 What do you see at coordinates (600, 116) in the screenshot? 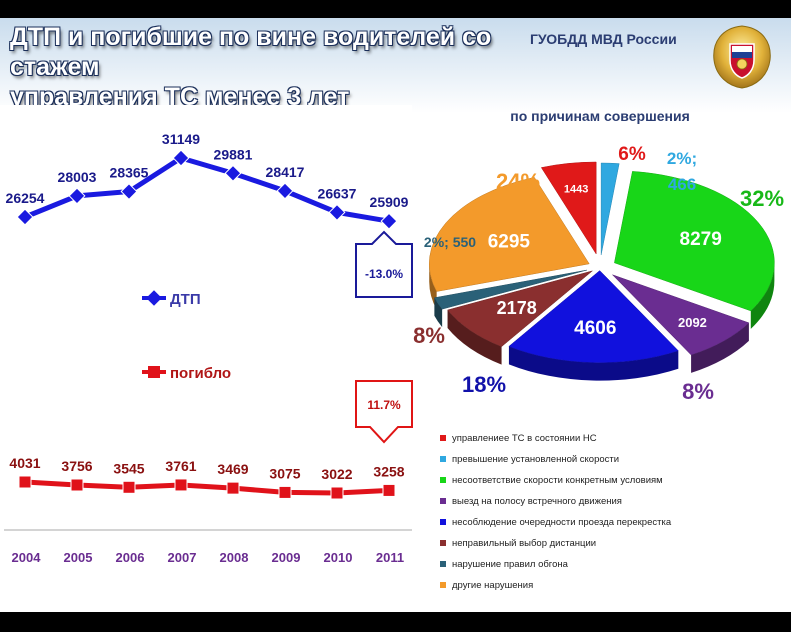
I see `pie-title: по причинам совершения` at bounding box center [600, 116].